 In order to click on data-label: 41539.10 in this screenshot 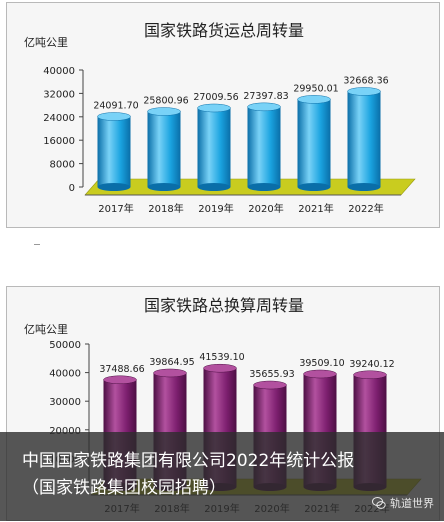, I will do `click(221, 357)`.